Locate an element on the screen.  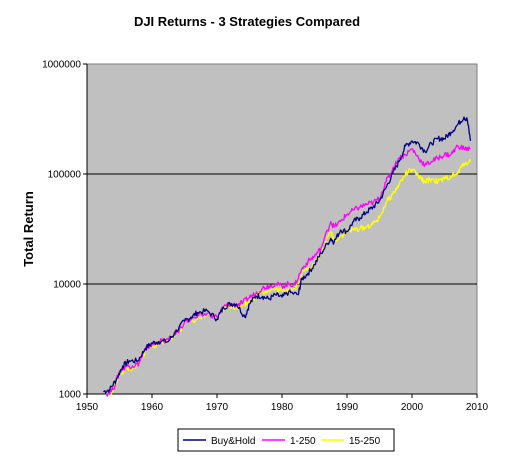
y-tick-label: 100000 is located at coordinates (65, 175).